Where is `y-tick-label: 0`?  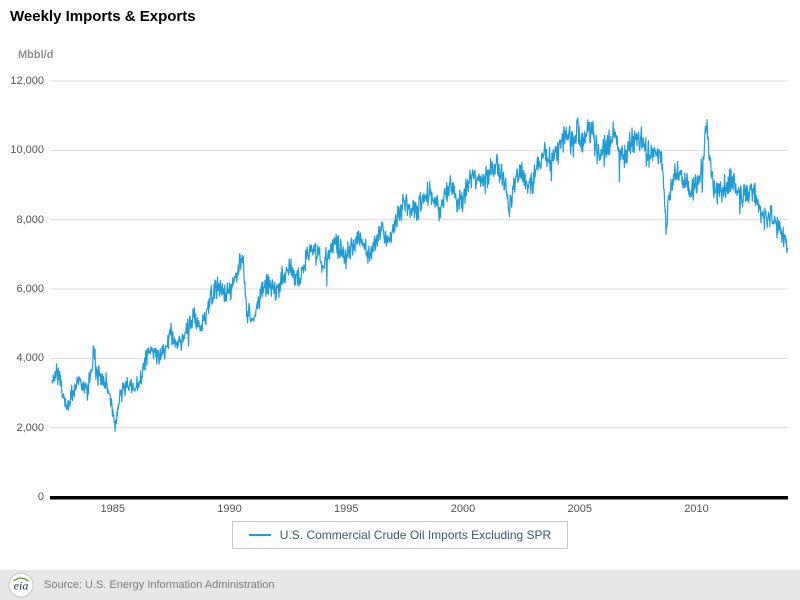
y-tick-label: 0 is located at coordinates (40, 497).